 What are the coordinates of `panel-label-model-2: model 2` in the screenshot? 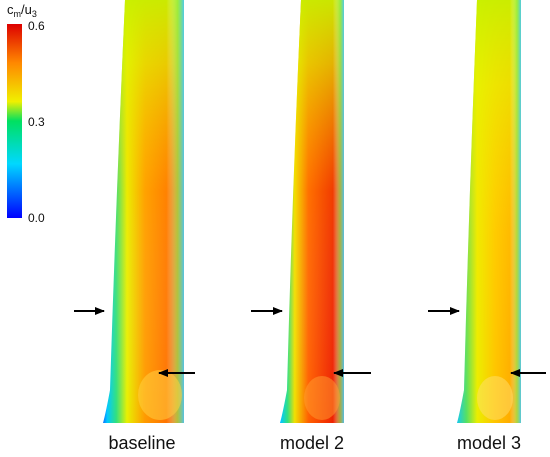 It's located at (312, 443).